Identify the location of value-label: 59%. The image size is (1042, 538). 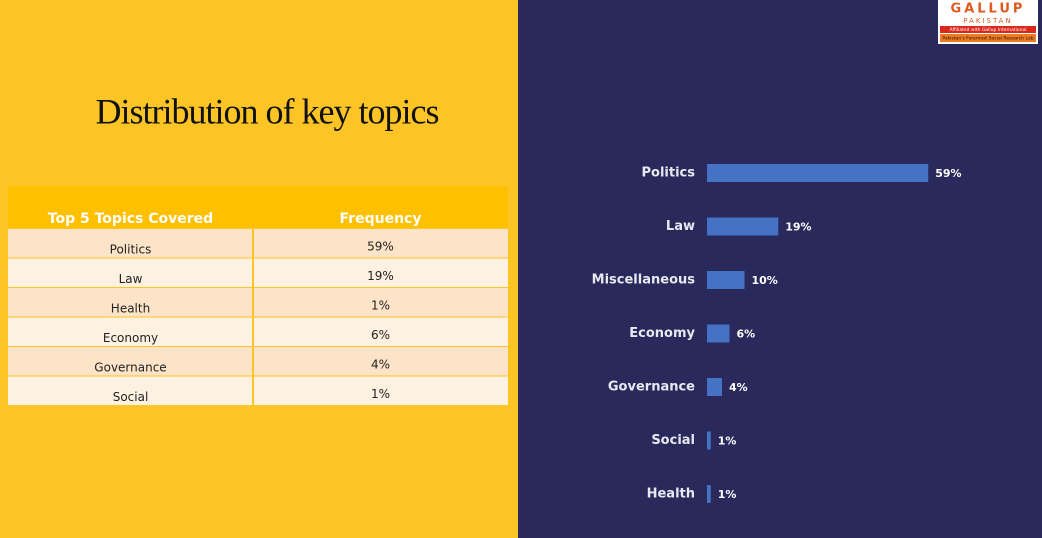
(948, 173).